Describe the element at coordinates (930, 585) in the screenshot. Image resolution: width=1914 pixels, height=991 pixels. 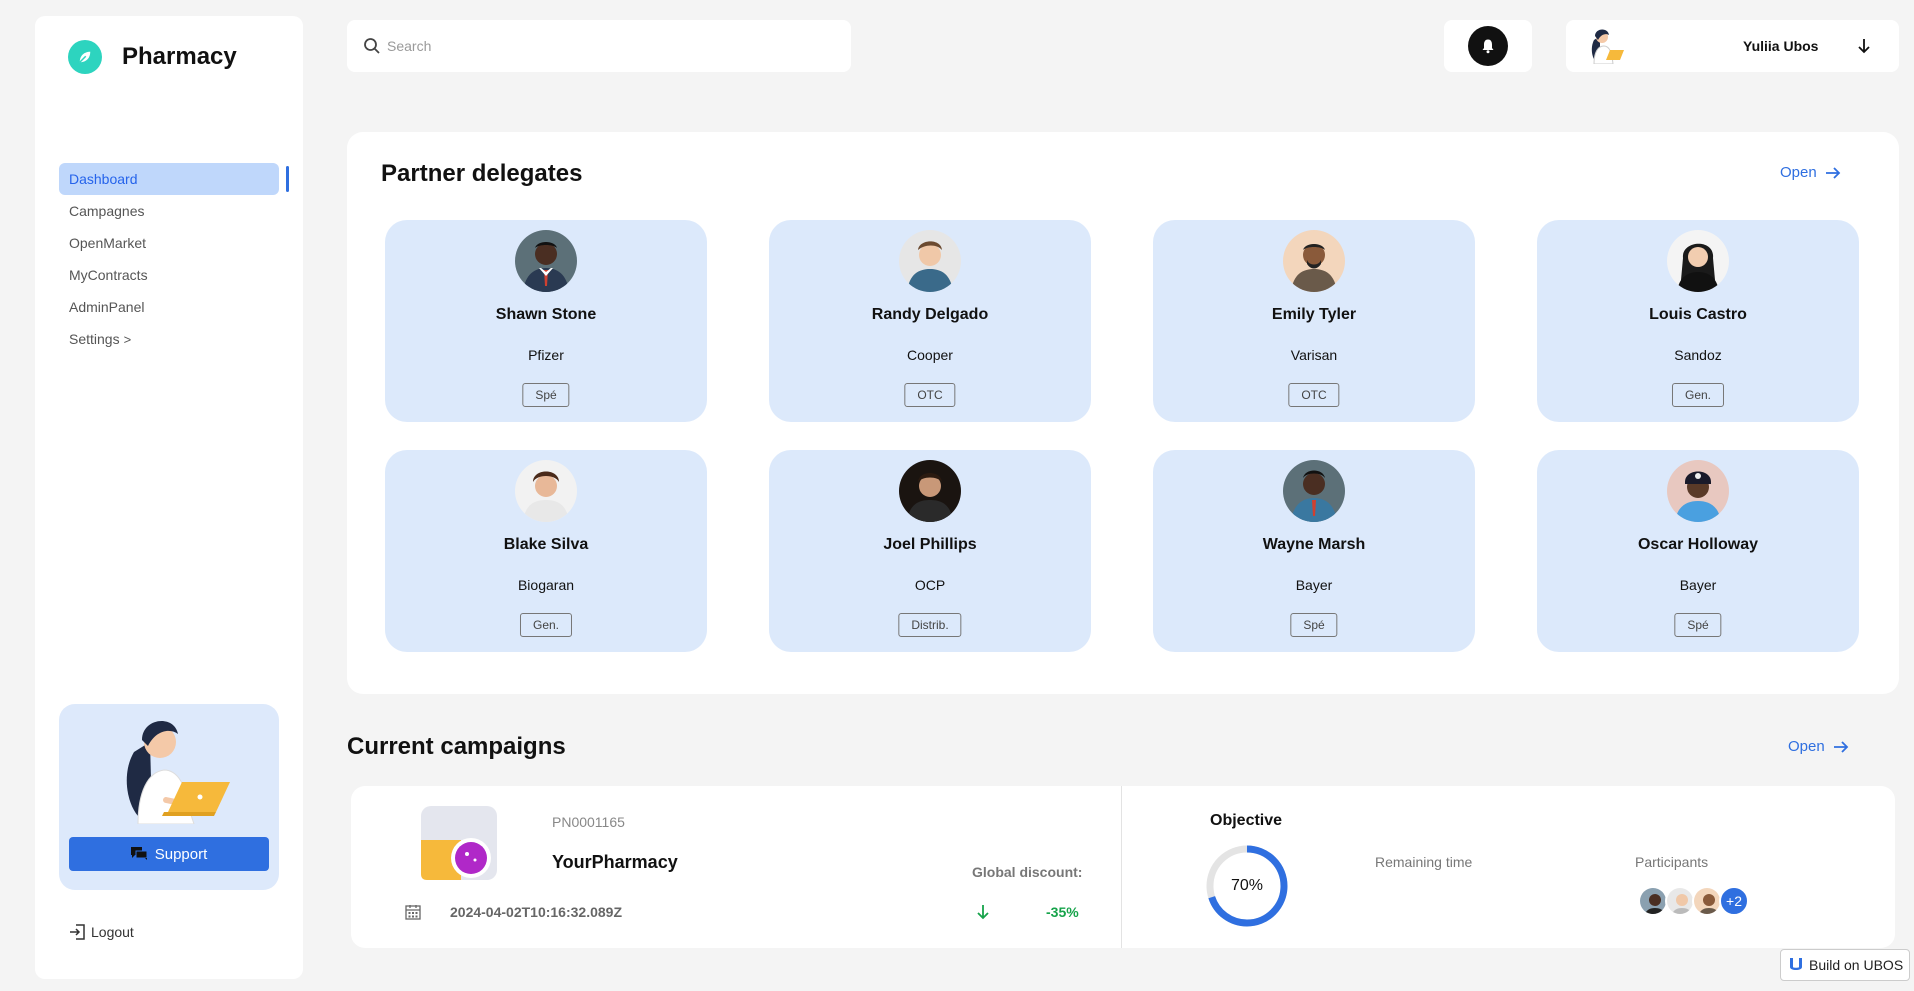
I see `delegate-company: OCP` at that location.